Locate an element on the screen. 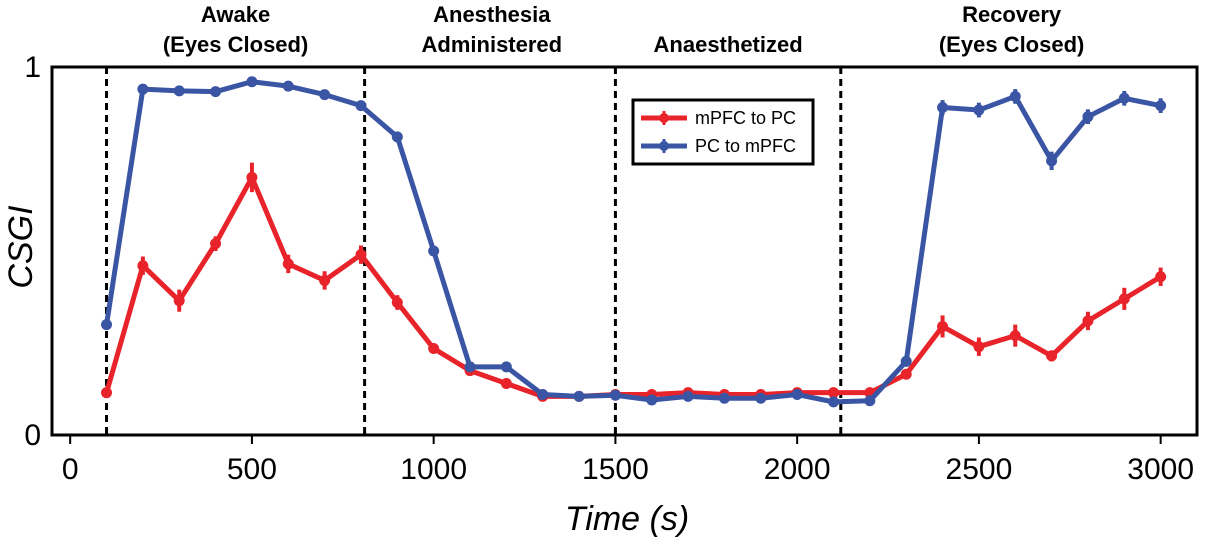 This screenshot has width=1208, height=550. x-tick-label: 1500 is located at coordinates (615, 469).